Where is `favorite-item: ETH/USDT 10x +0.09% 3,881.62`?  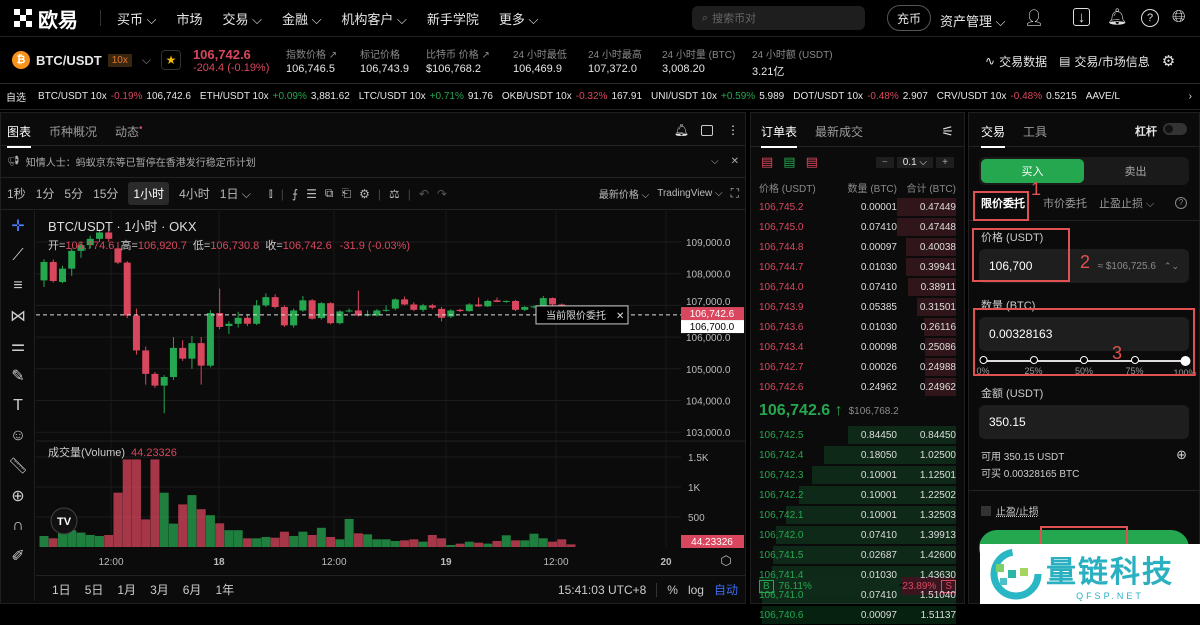 favorite-item: ETH/USDT 10x +0.09% 3,881.62 is located at coordinates (274, 96).